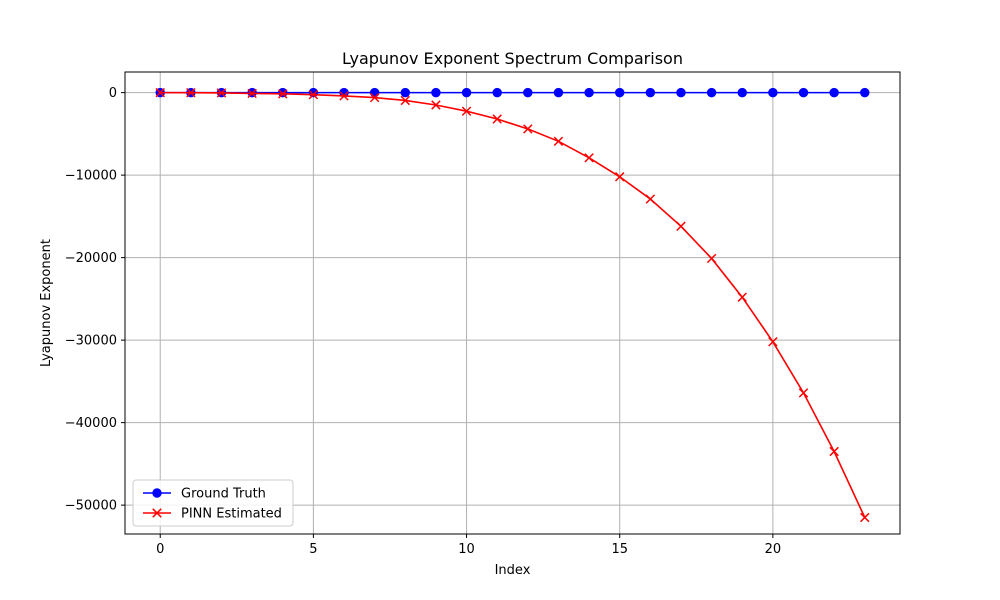  I want to click on legend-item: PINN Estimated, so click(212, 514).